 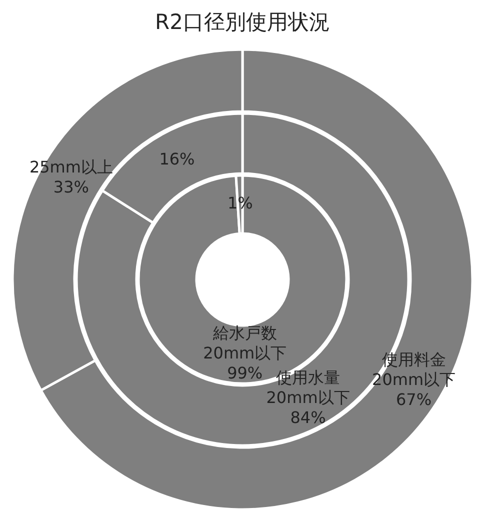 I want to click on data-label: 67%, so click(x=414, y=399).